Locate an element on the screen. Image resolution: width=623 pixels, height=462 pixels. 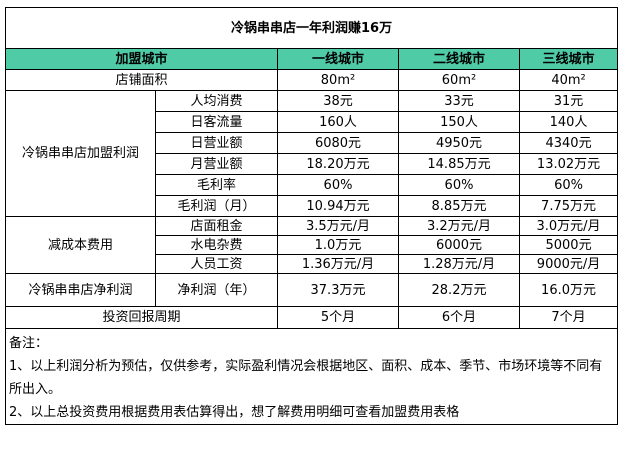
value-cell: 3.0万元/月 is located at coordinates (568, 226).